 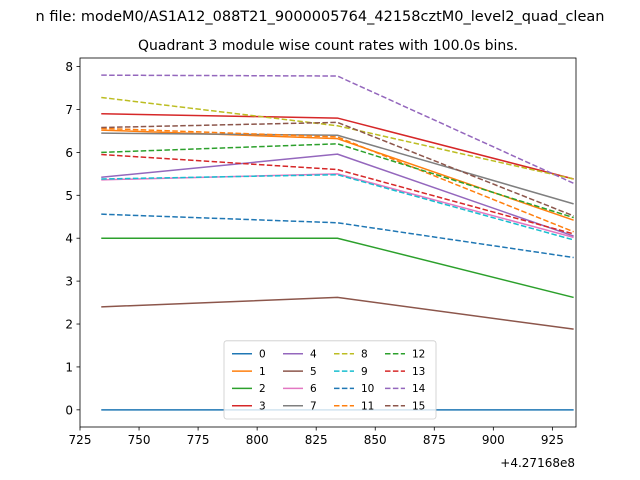 I want to click on y-tick-label: 8, so click(x=69, y=67).